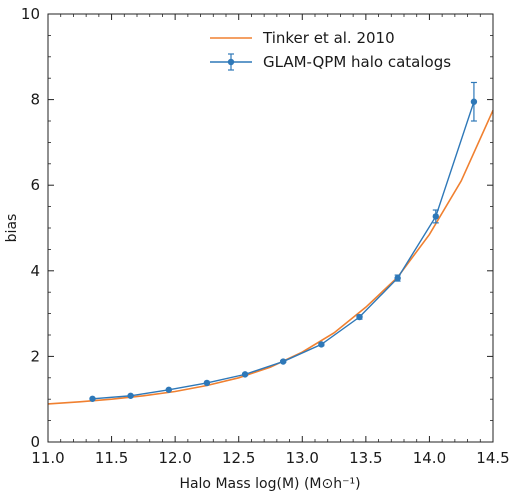  Describe the element at coordinates (231, 62) in the screenshot. I see `legend-swatch-glam-marker` at that location.